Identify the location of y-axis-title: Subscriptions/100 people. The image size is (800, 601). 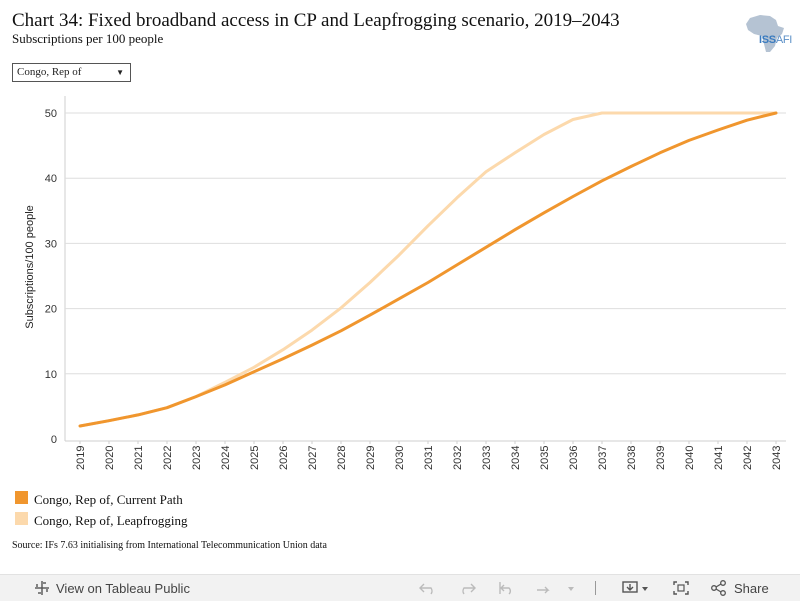
(30, 267).